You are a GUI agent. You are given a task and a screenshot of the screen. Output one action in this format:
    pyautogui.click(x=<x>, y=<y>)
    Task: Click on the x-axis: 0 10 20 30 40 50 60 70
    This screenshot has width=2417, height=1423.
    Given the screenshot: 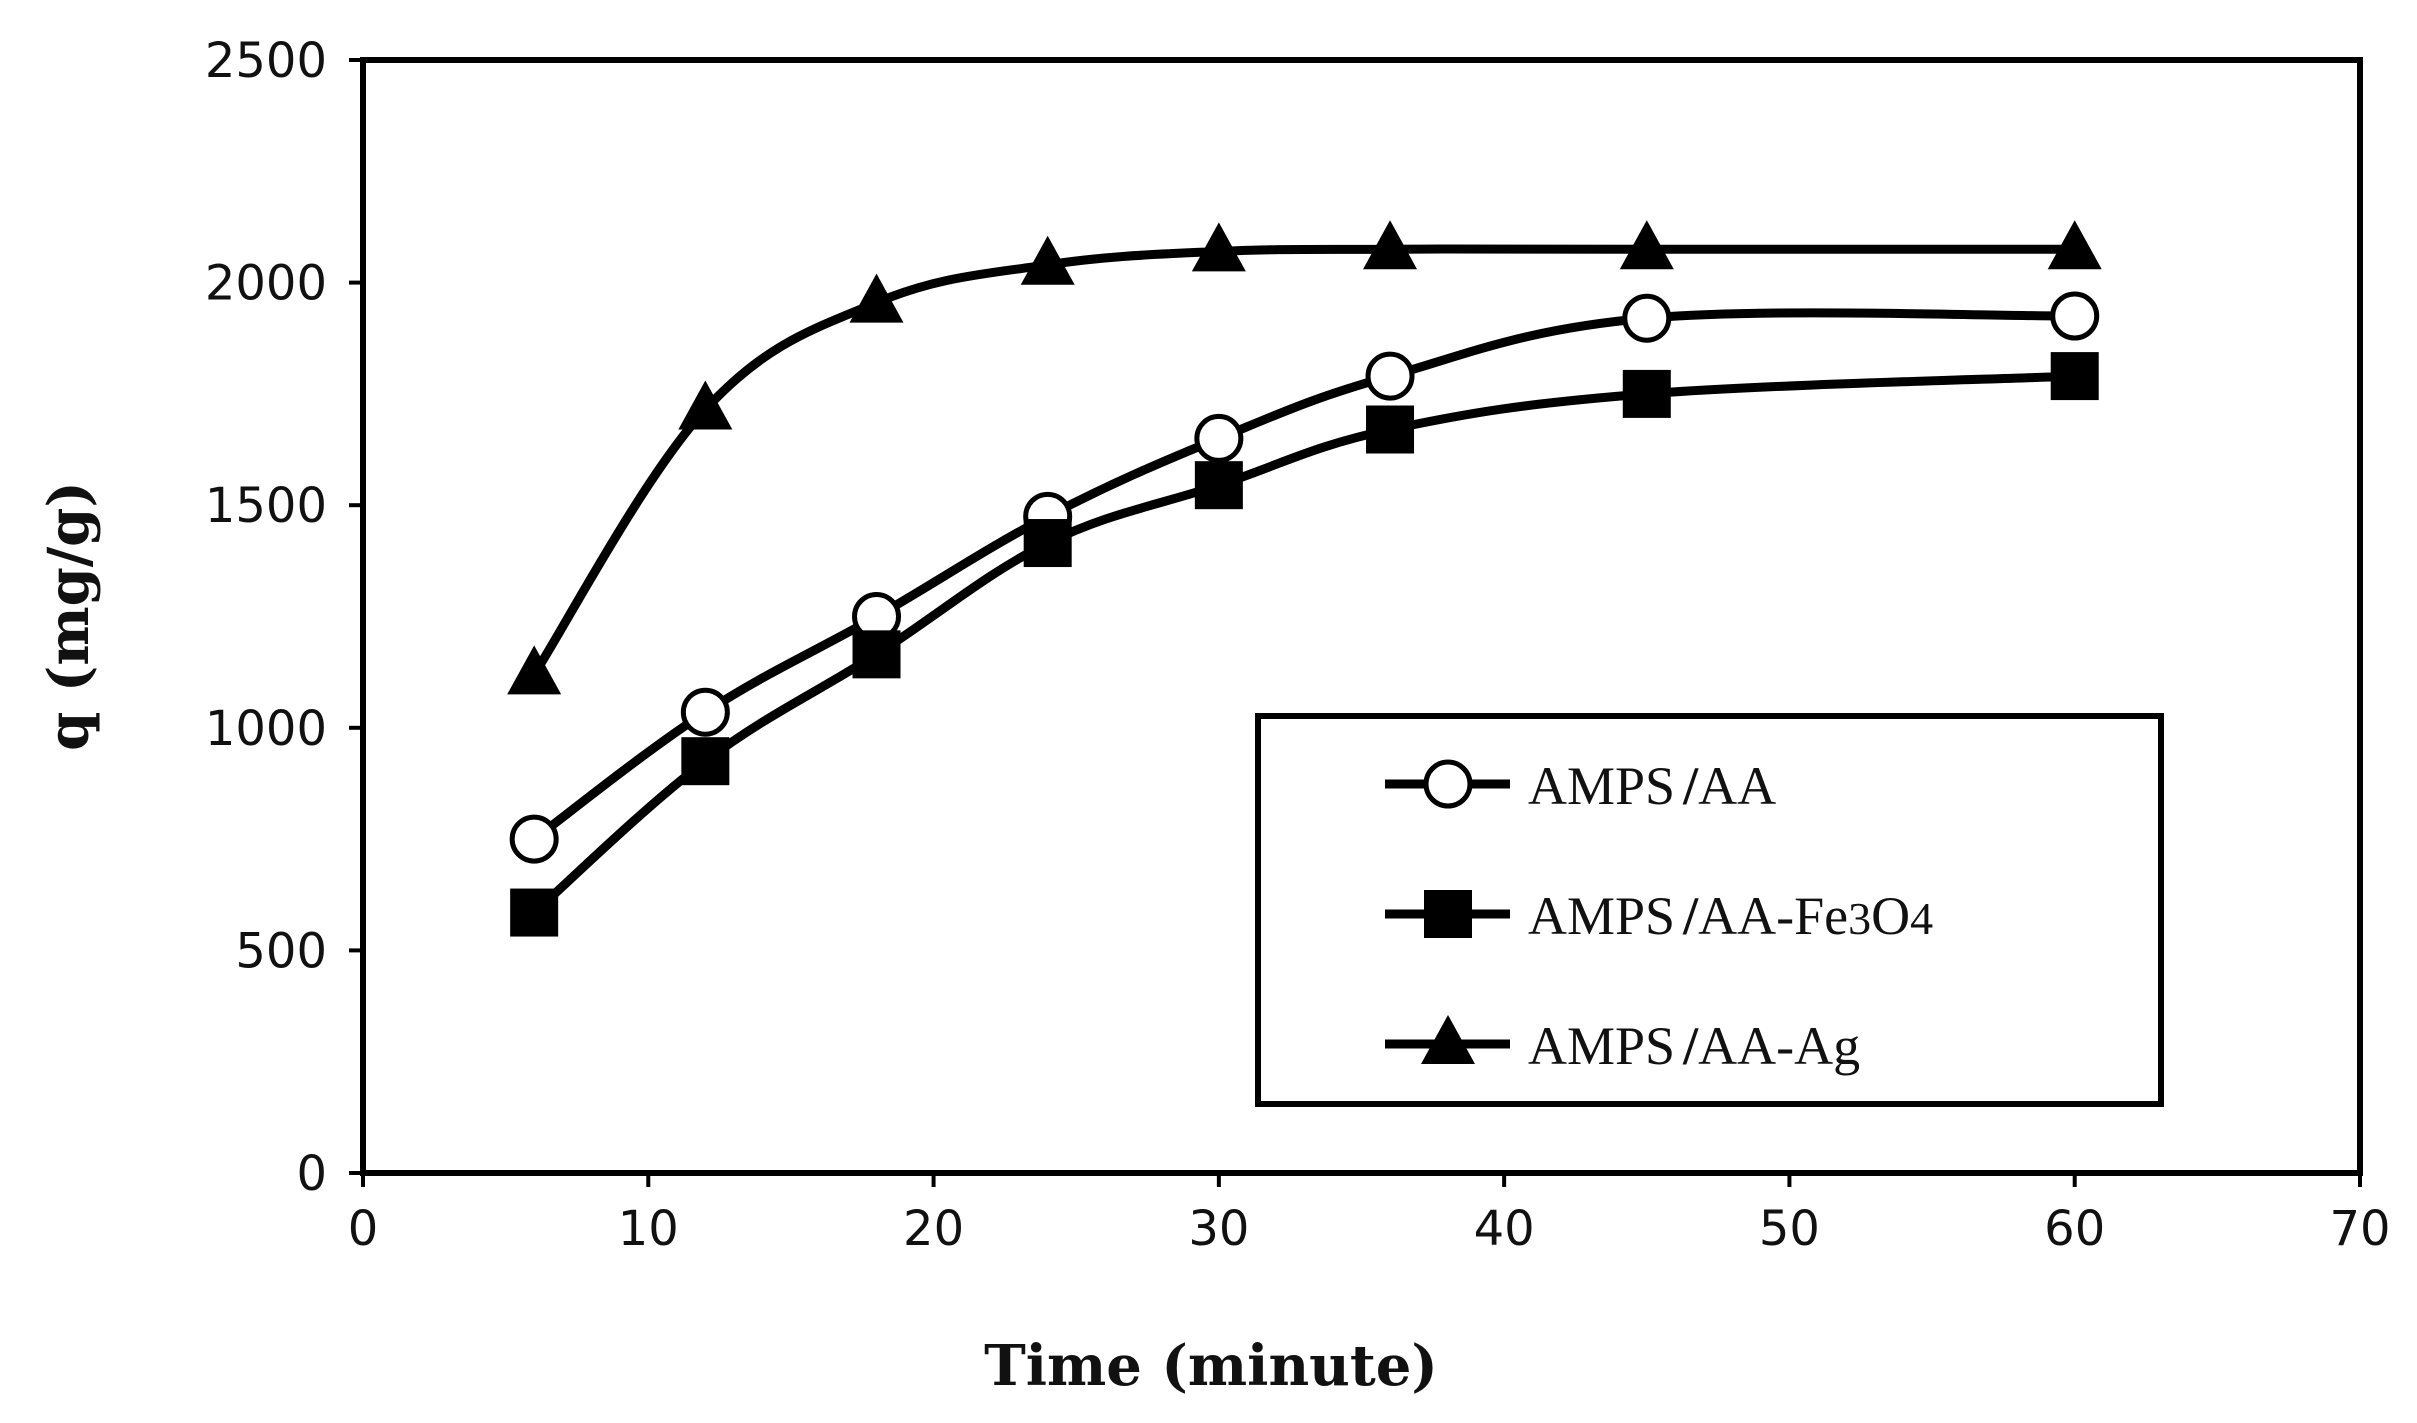 What is the action you would take?
    pyautogui.click(x=1369, y=1215)
    